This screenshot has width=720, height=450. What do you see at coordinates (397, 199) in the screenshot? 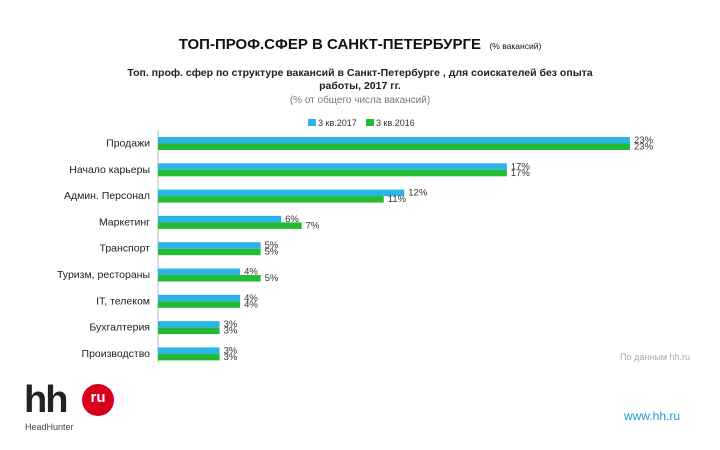
I see `data-label-2016: 11%` at bounding box center [397, 199].